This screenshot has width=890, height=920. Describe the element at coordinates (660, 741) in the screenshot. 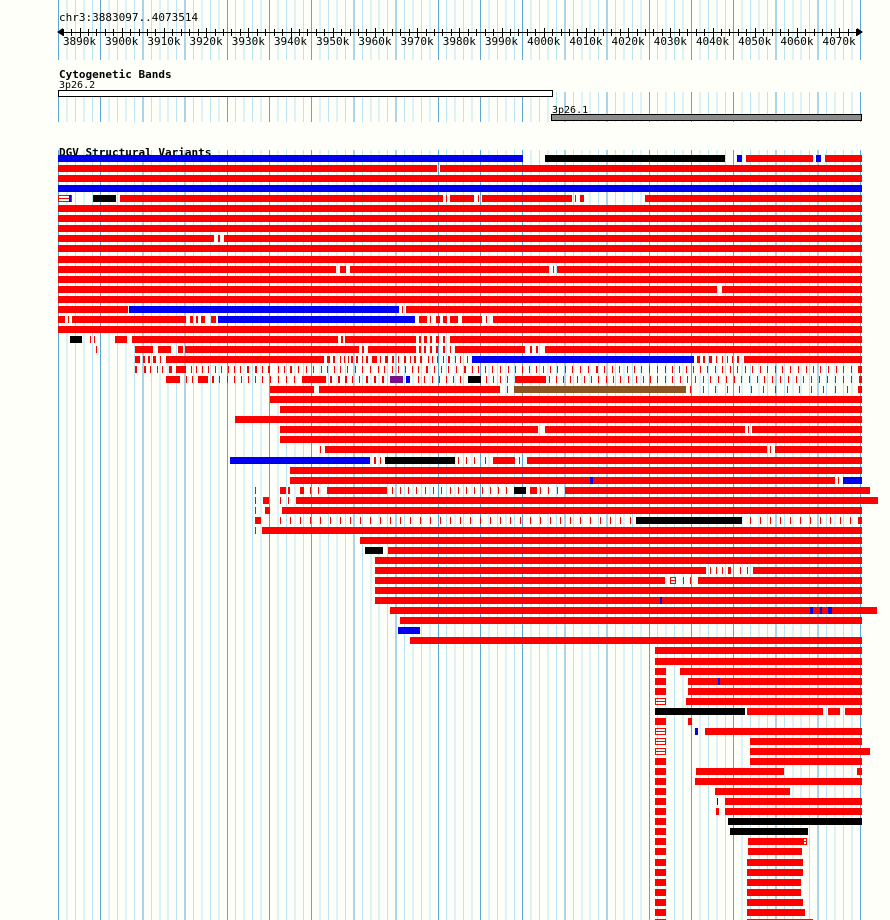

I see `variant-segment-hollow` at that location.